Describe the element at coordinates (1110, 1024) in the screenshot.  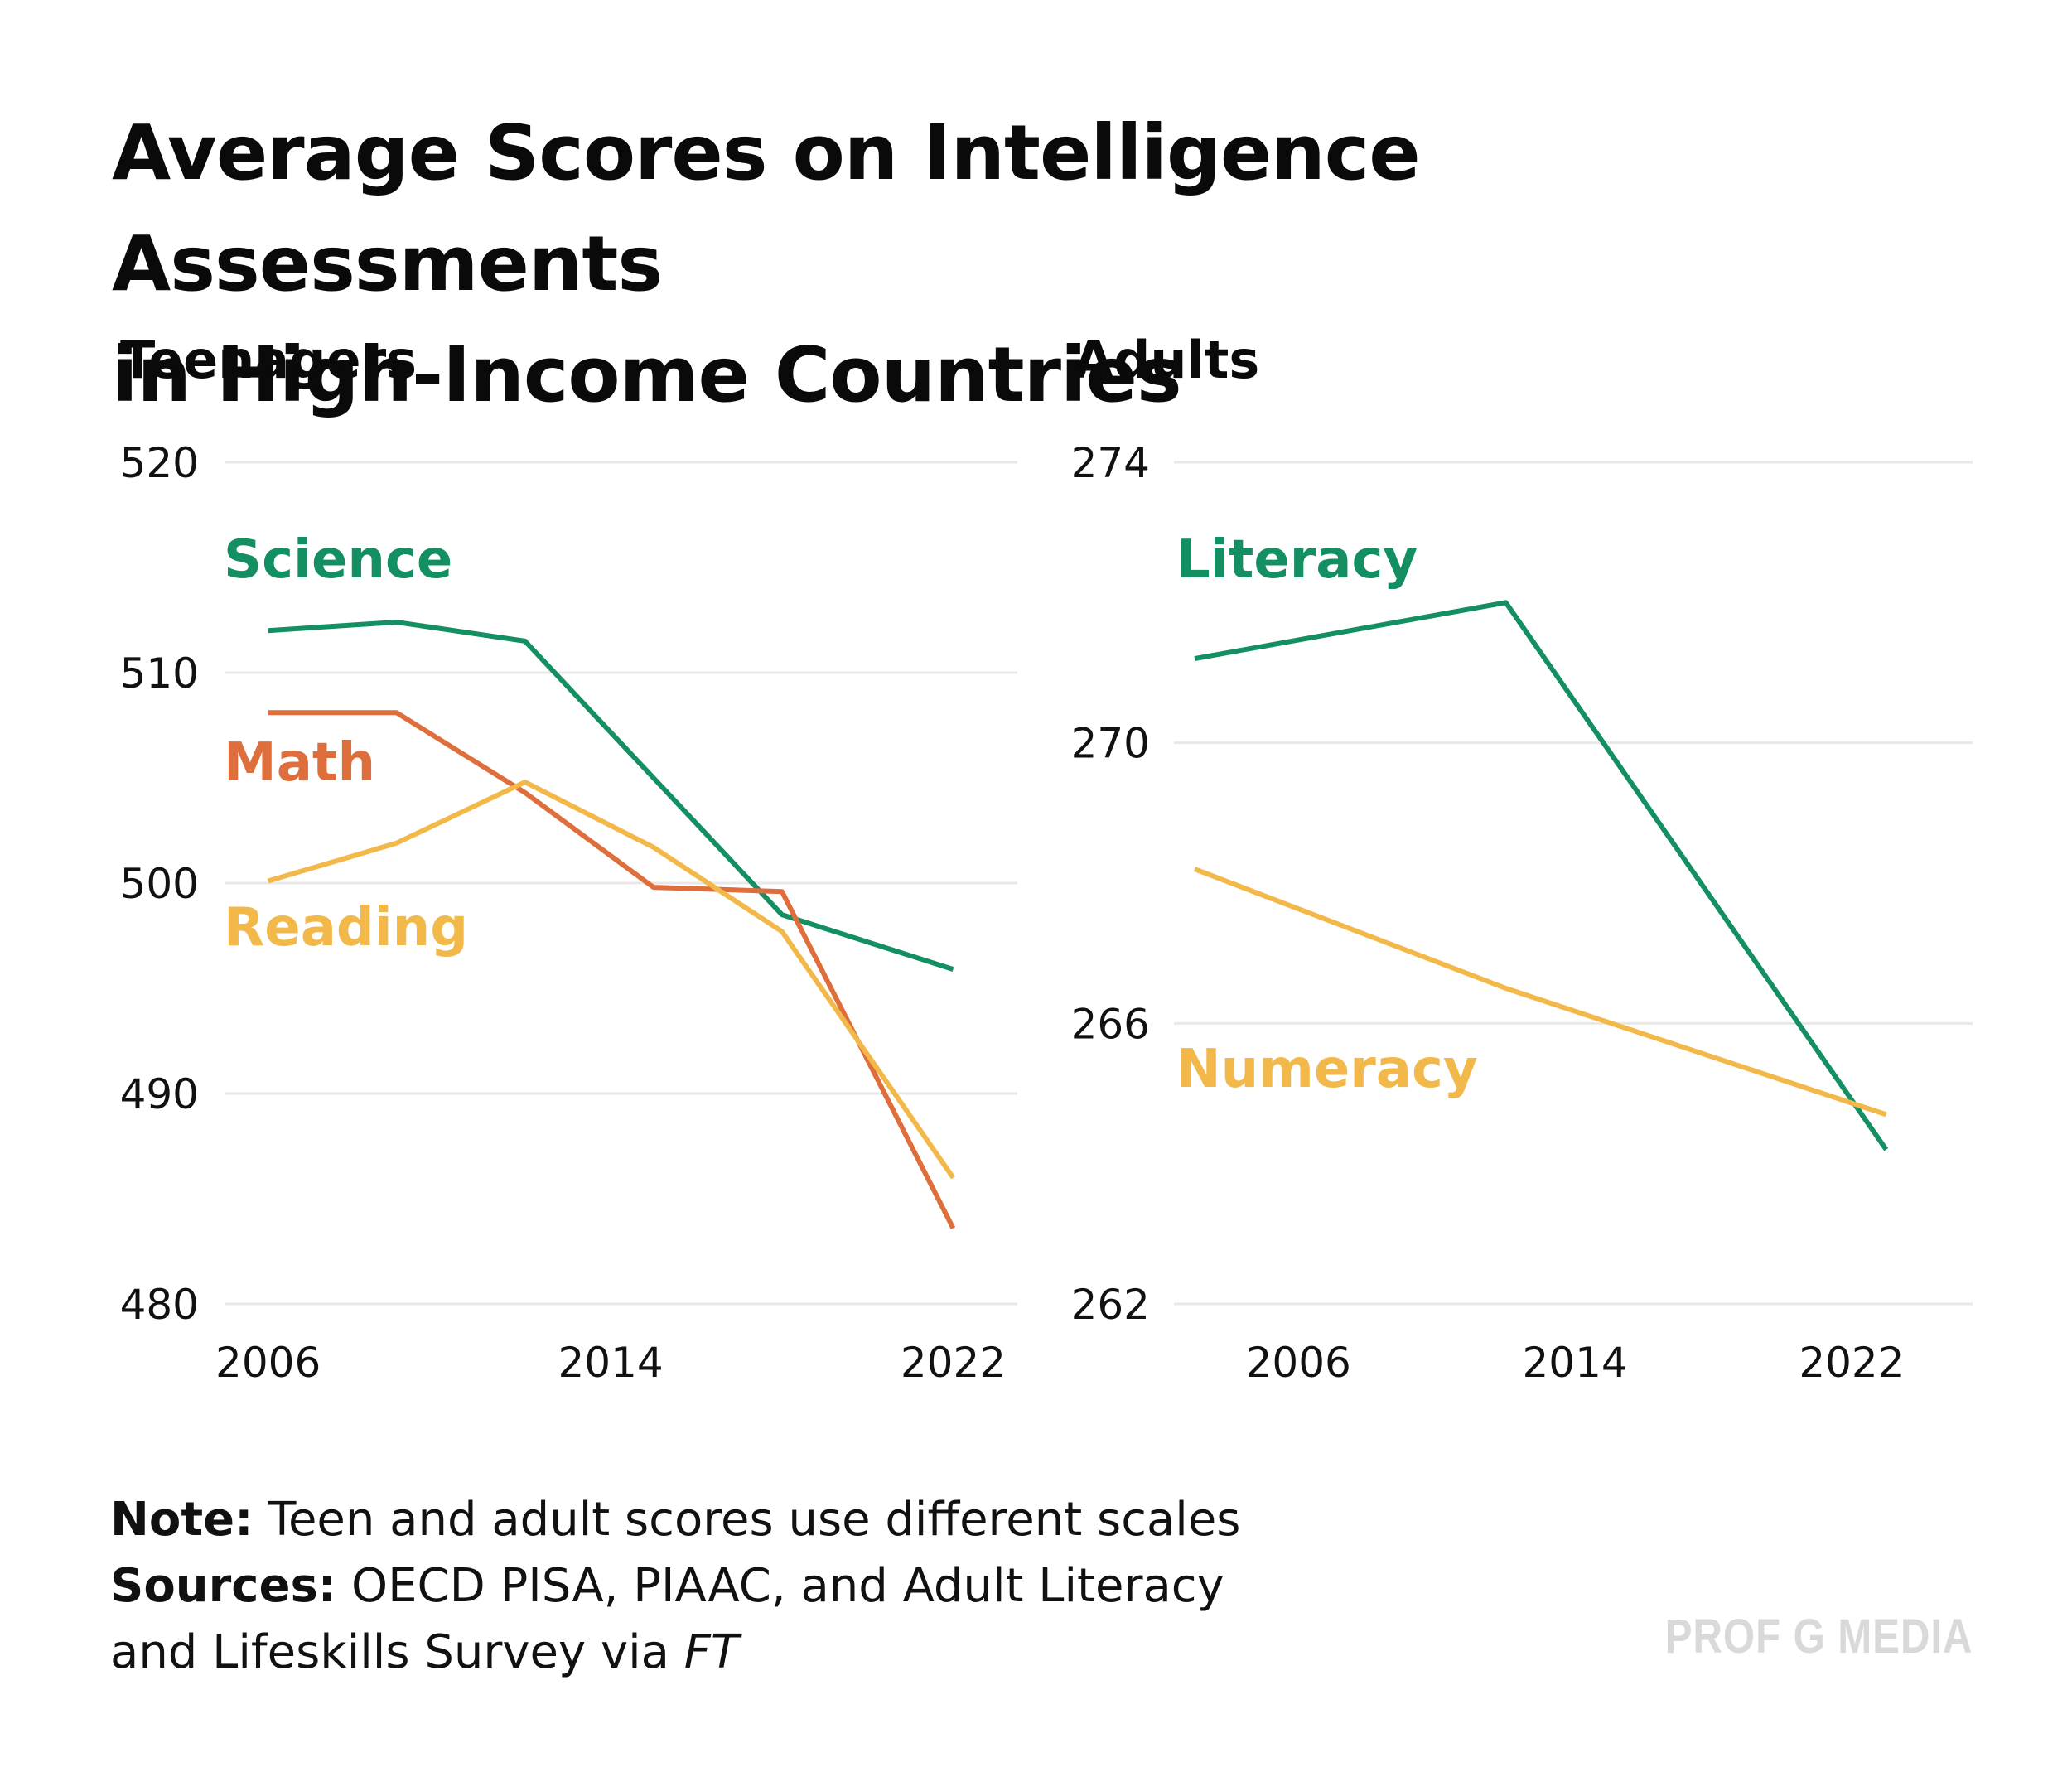
I see `adult-y-tick-label: 266` at that location.